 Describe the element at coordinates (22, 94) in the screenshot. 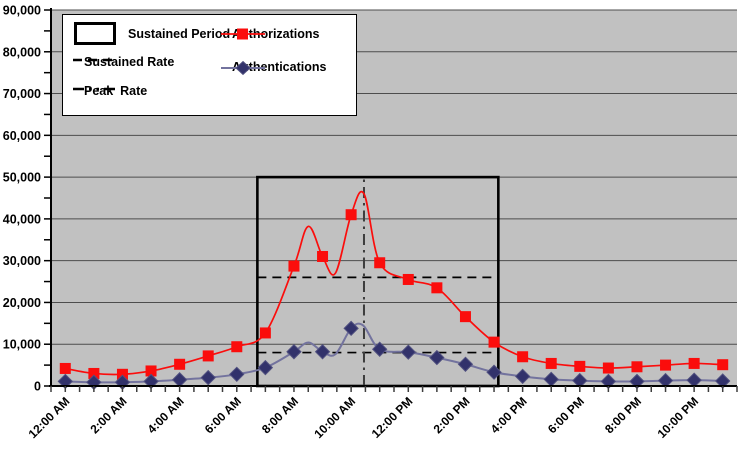

I see `y-tick-label: 70,000` at that location.